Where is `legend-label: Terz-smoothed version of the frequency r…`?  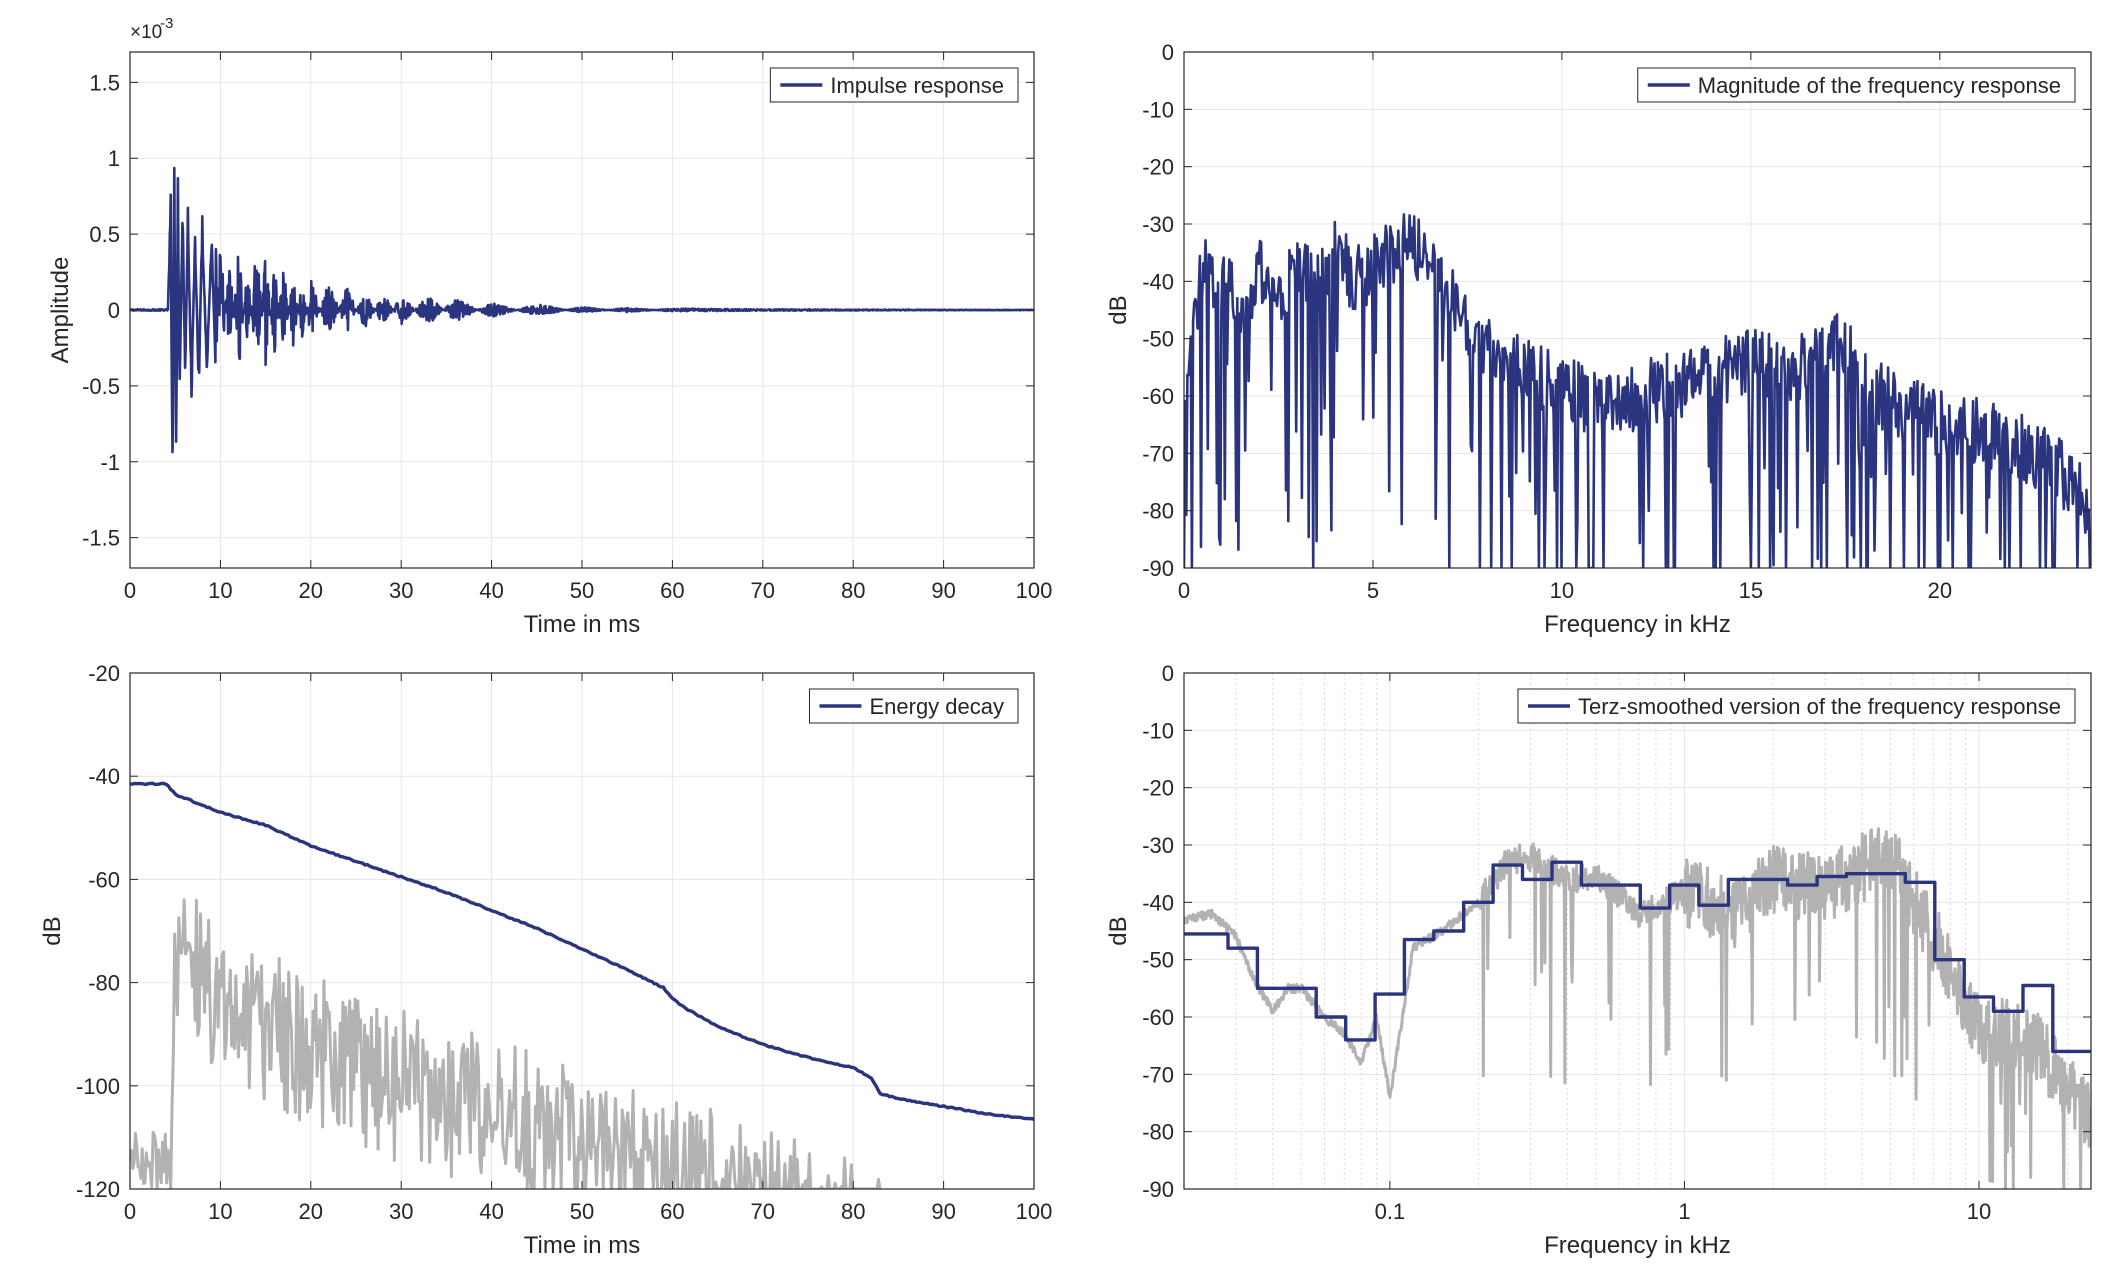
legend-label: Terz-smoothed version of the frequency r… is located at coordinates (1819, 706).